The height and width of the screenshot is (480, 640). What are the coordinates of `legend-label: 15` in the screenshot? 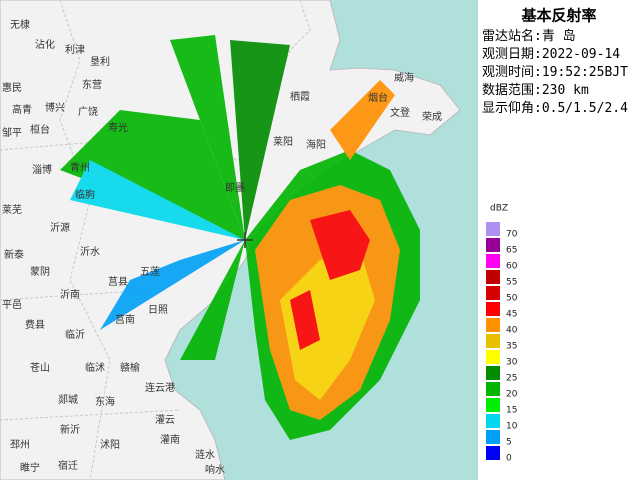 It's located at (511, 411).